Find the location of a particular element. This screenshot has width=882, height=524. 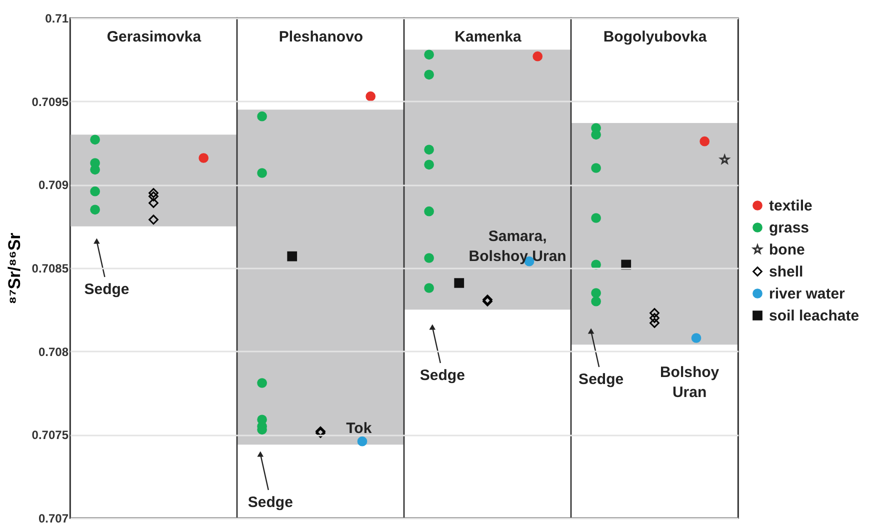

y-tick-label: 0.7095 is located at coordinates (50, 101).